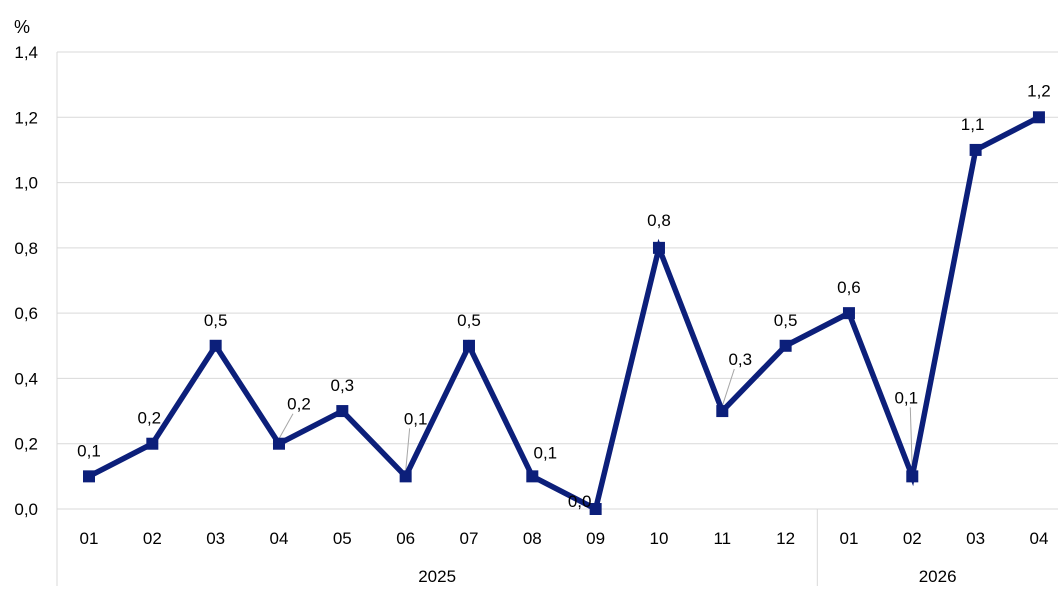 Image resolution: width=1058 pixels, height=591 pixels. I want to click on x-tick-label: 07, so click(469, 538).